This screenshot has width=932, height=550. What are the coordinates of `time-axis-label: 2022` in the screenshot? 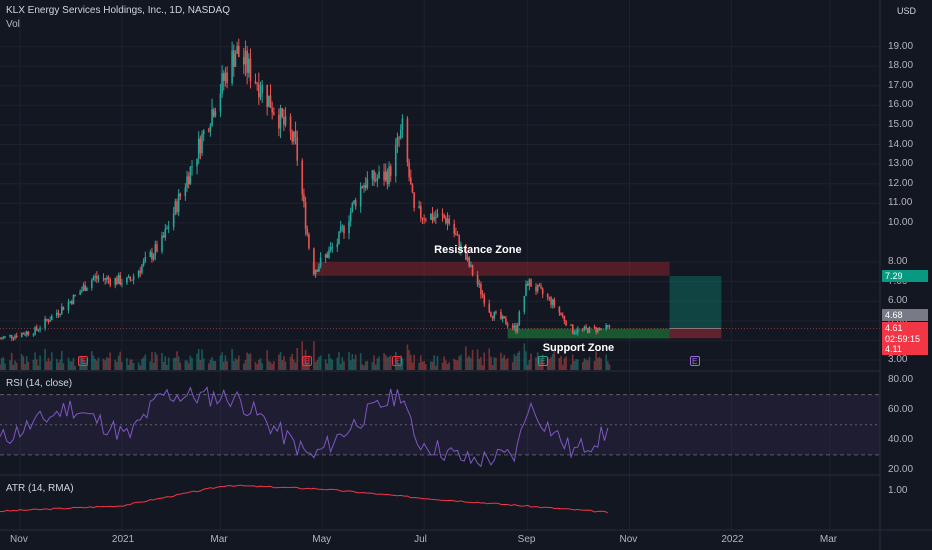 It's located at (732, 539).